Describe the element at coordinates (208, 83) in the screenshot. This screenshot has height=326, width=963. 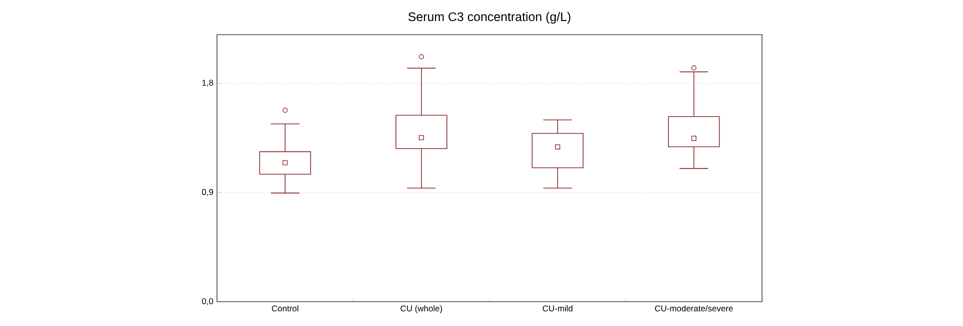
I see `y-tick-label: 1,8` at that location.